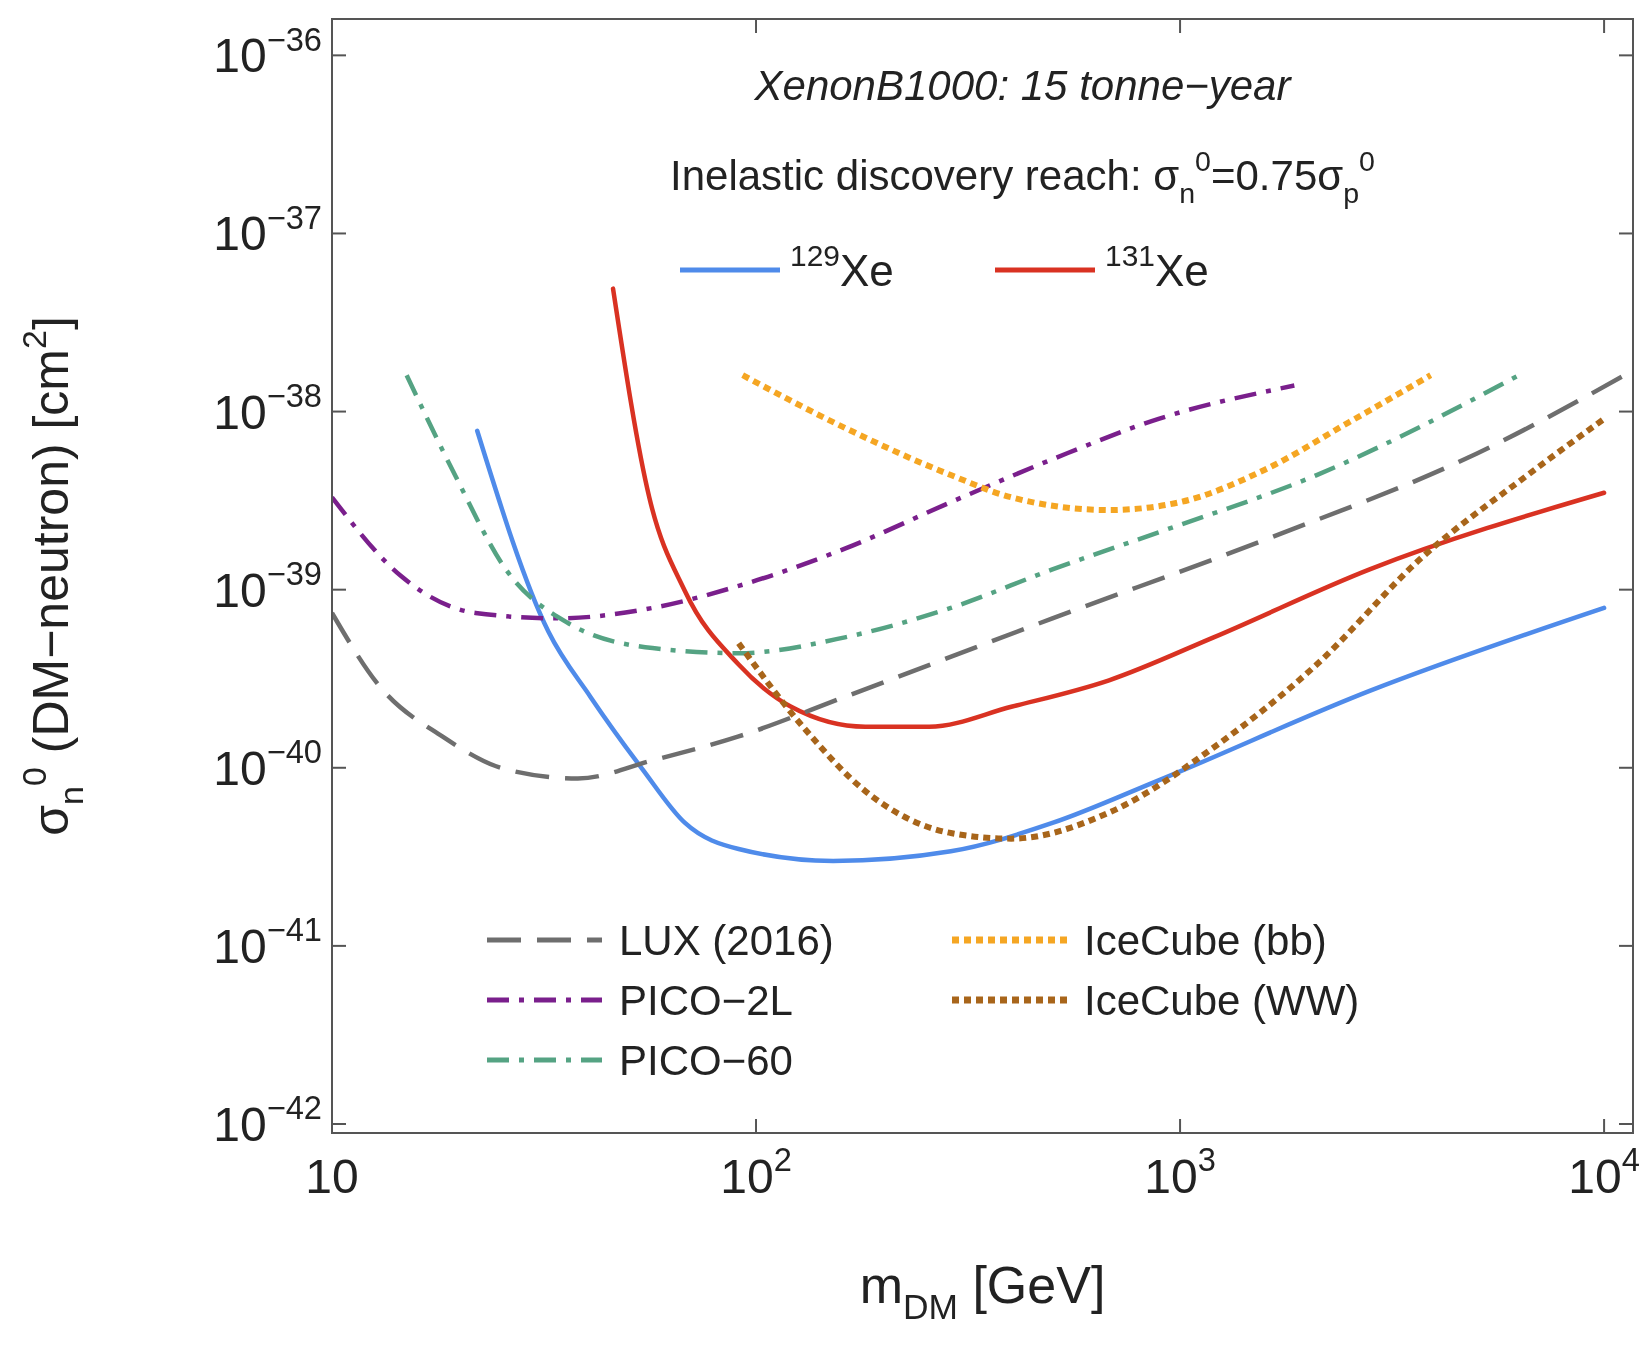 This screenshot has height=1351, width=1652. What do you see at coordinates (1157, 267) in the screenshot?
I see `legend-label: $^{131}$Xe` at bounding box center [1157, 267].